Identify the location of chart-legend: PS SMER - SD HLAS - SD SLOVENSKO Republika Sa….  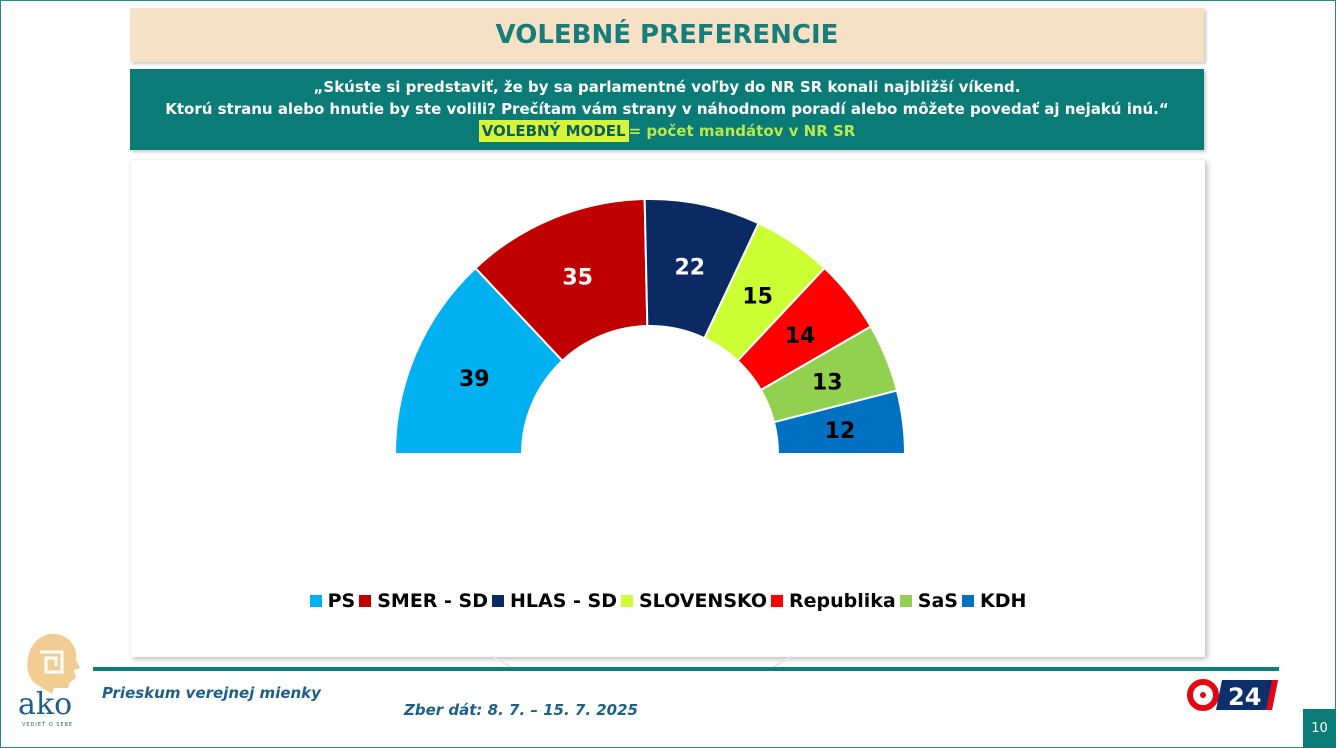
(668, 601).